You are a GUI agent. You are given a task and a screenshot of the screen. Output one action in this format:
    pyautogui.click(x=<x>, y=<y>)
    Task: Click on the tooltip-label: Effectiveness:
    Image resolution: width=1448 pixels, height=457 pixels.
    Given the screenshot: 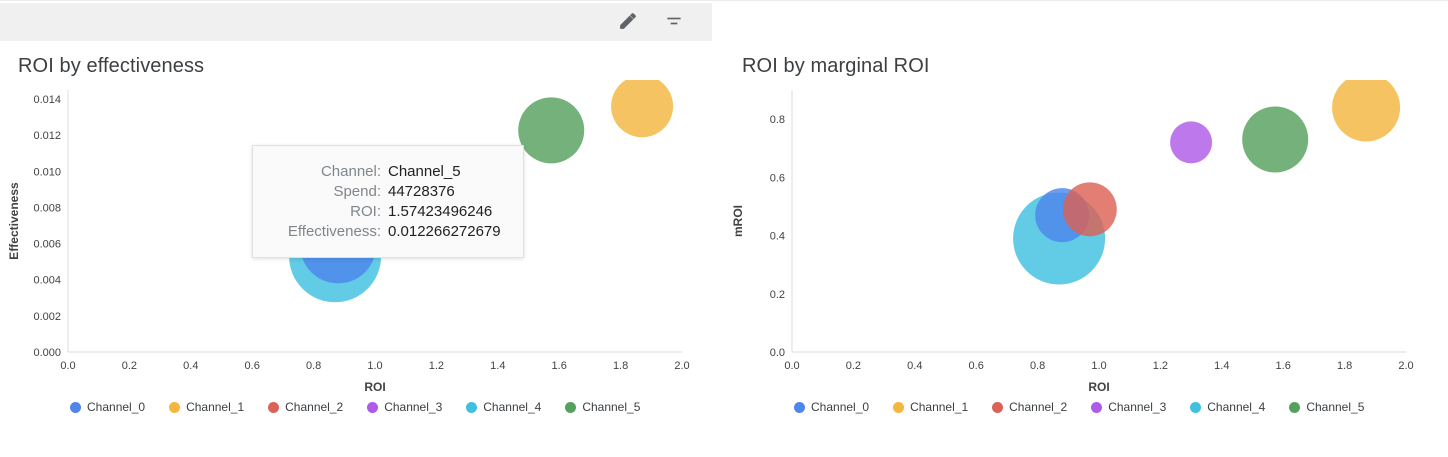 What is the action you would take?
    pyautogui.click(x=334, y=231)
    